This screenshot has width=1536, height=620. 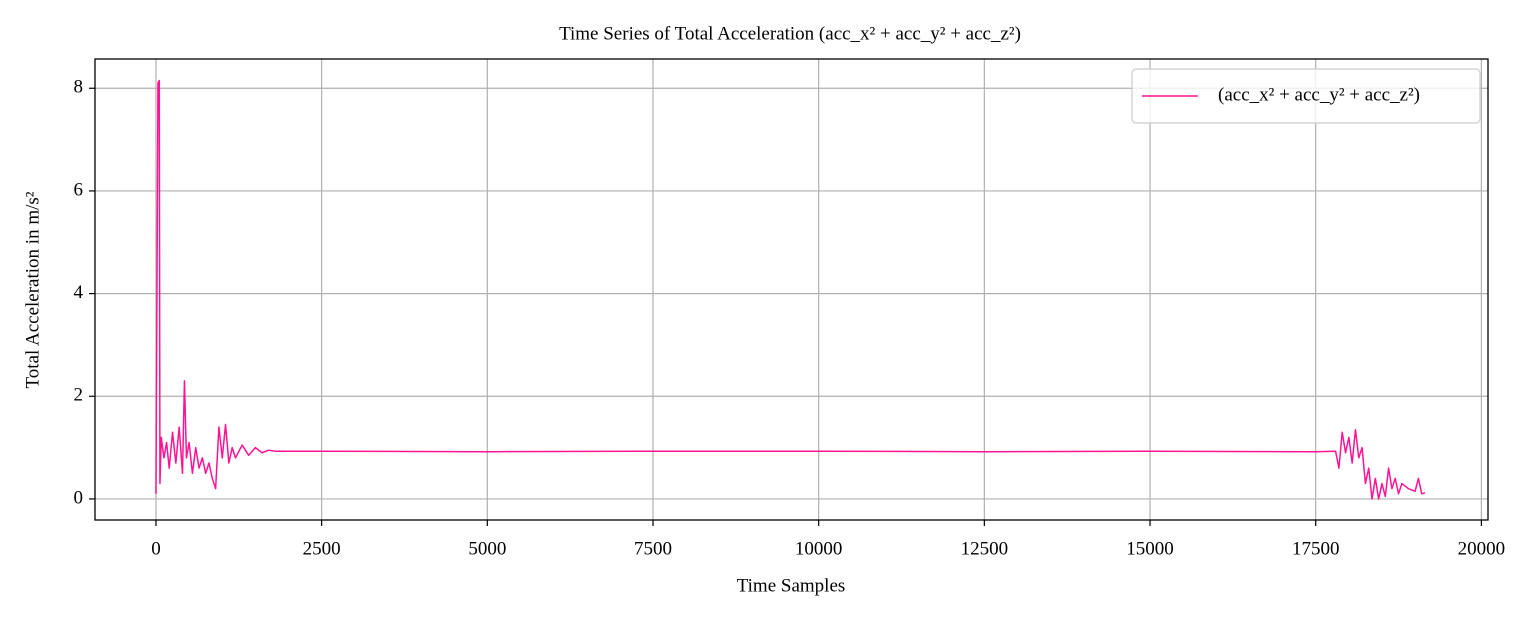 What do you see at coordinates (79, 292) in the screenshot?
I see `y-tick-label: 4` at bounding box center [79, 292].